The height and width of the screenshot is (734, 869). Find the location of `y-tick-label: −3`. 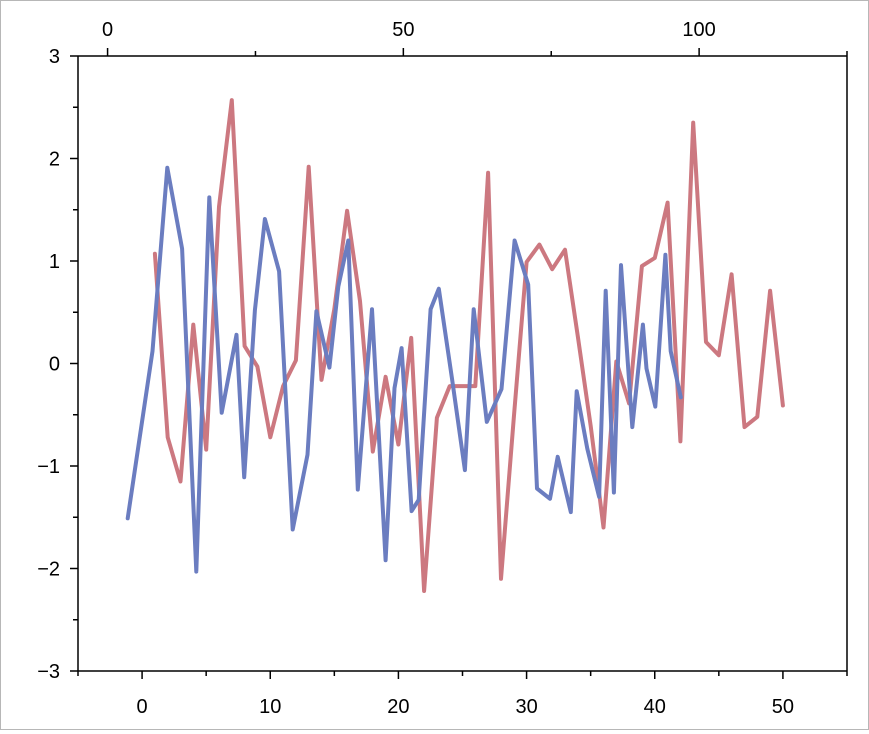

y-tick-label: −3 is located at coordinates (48, 672).